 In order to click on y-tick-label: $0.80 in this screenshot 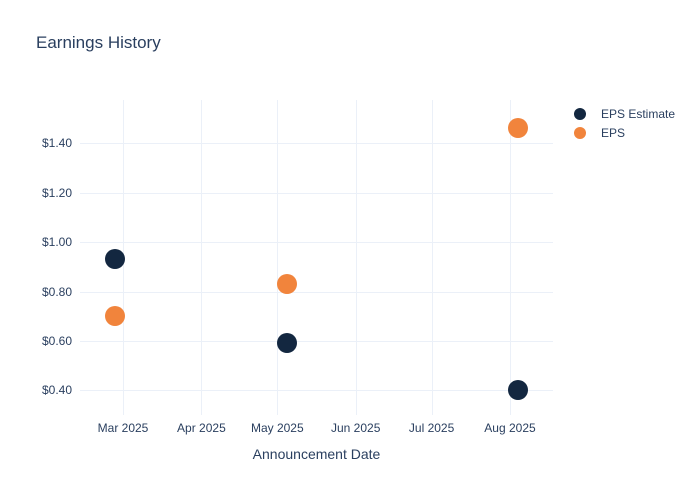, I will do `click(56, 291)`.